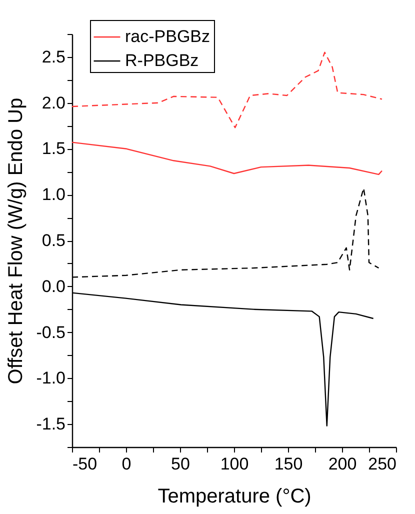 The image size is (415, 514). What do you see at coordinates (234, 464) in the screenshot?
I see `x-tick-label: 100` at bounding box center [234, 464].